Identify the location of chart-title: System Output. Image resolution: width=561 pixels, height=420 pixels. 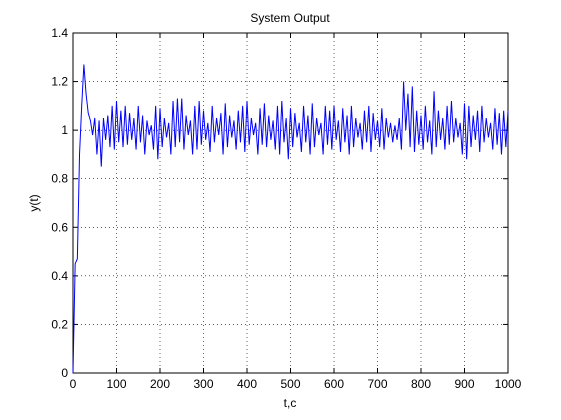
(290, 18).